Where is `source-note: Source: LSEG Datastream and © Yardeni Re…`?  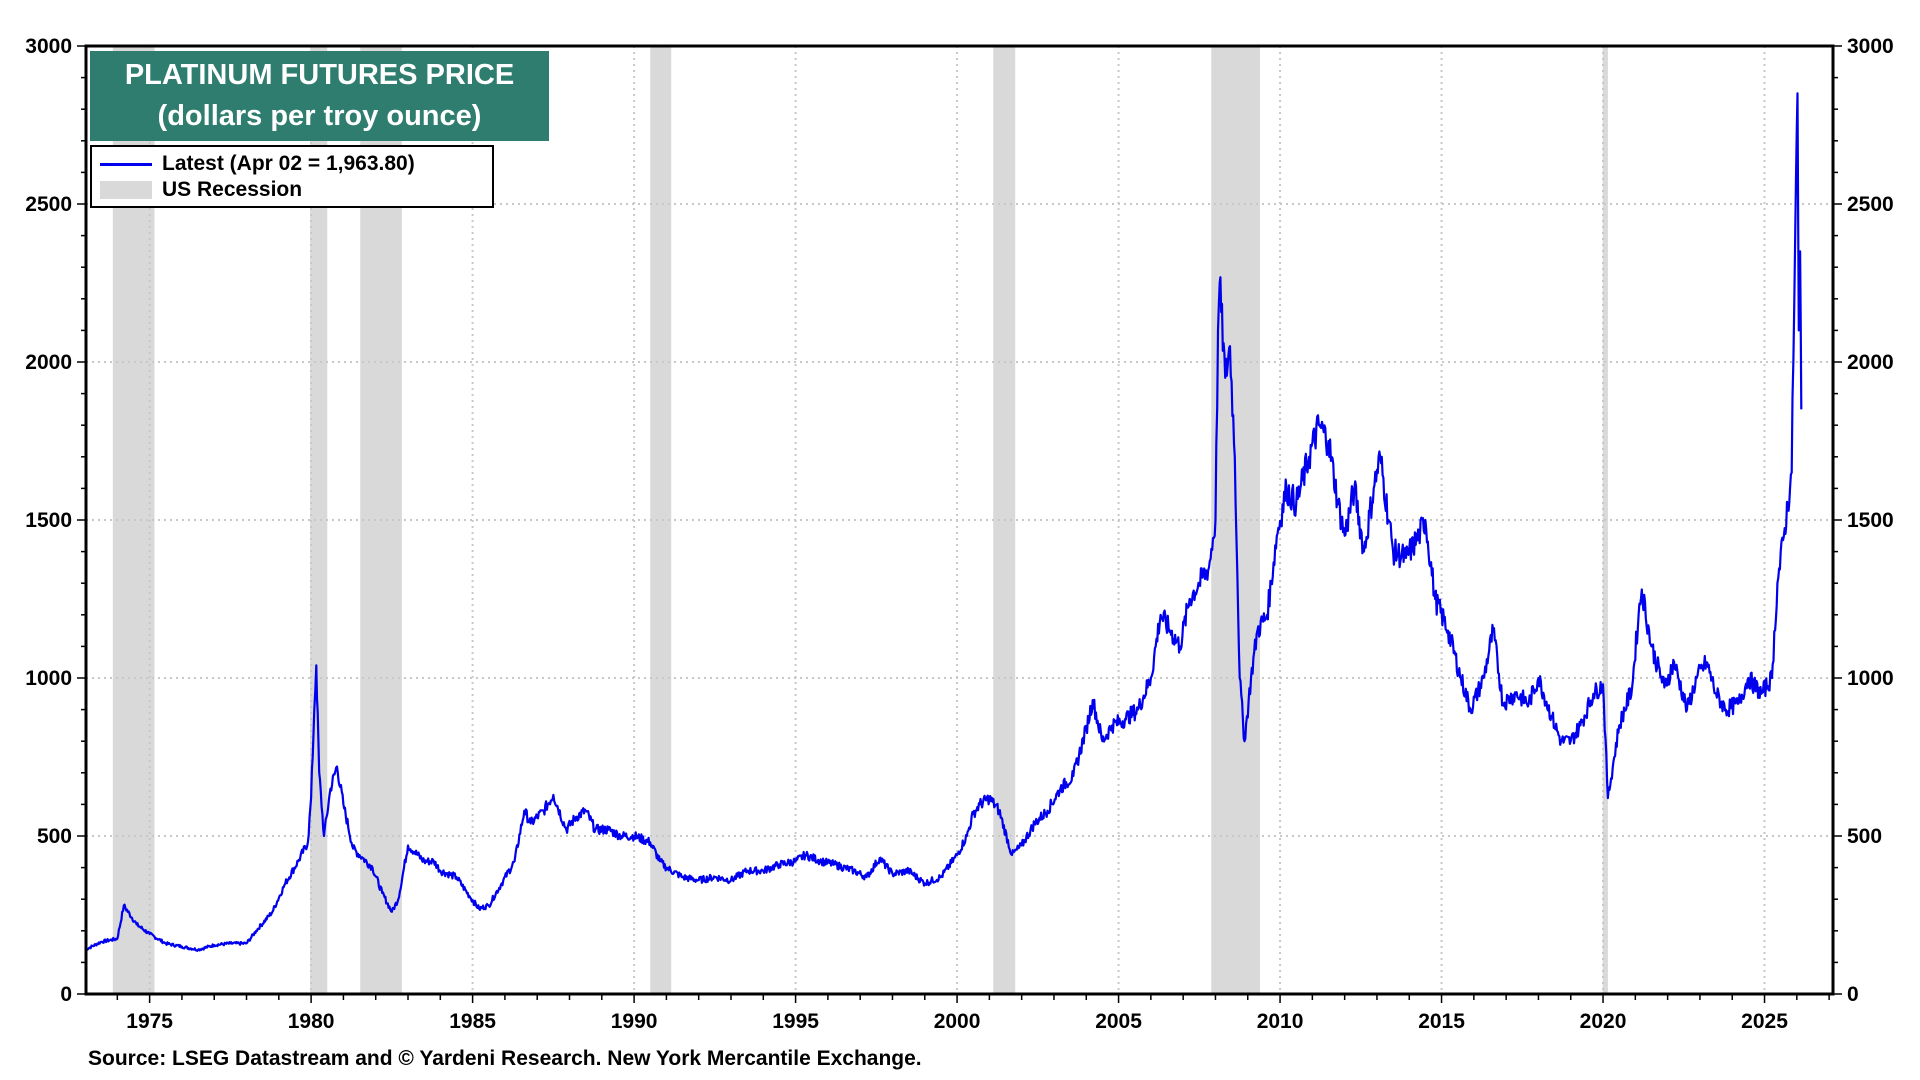
source-note: Source: LSEG Datastream and © Yardeni Re… is located at coordinates (505, 1058).